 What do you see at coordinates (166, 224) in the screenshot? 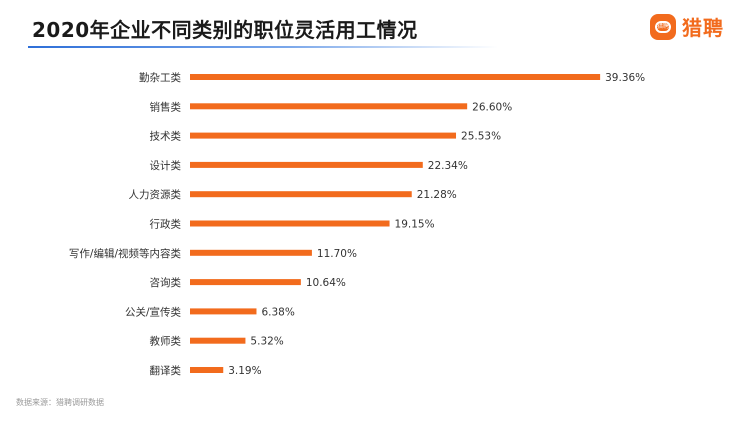
I see `category-label: 行政类` at bounding box center [166, 224].